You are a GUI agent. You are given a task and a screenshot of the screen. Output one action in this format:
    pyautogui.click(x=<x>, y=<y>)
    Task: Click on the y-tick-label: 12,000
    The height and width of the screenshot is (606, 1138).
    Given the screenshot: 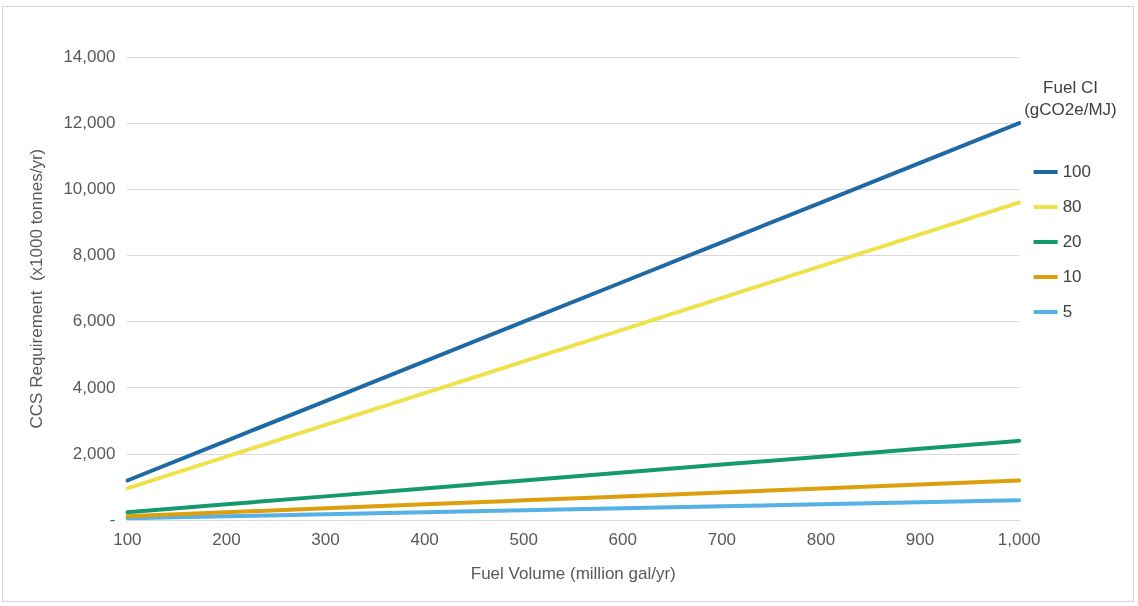 What is the action you would take?
    pyautogui.click(x=89, y=122)
    